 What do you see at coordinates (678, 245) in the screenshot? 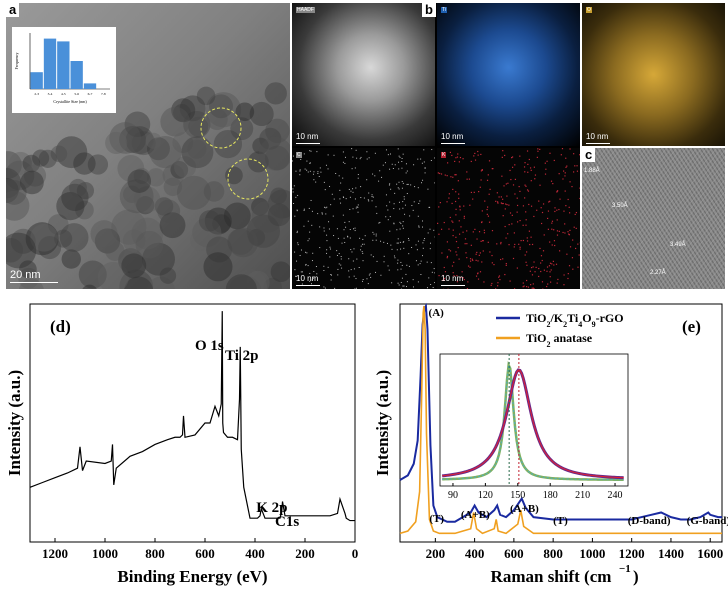
I see `d-spacing-label: 3.49Å` at bounding box center [678, 245].